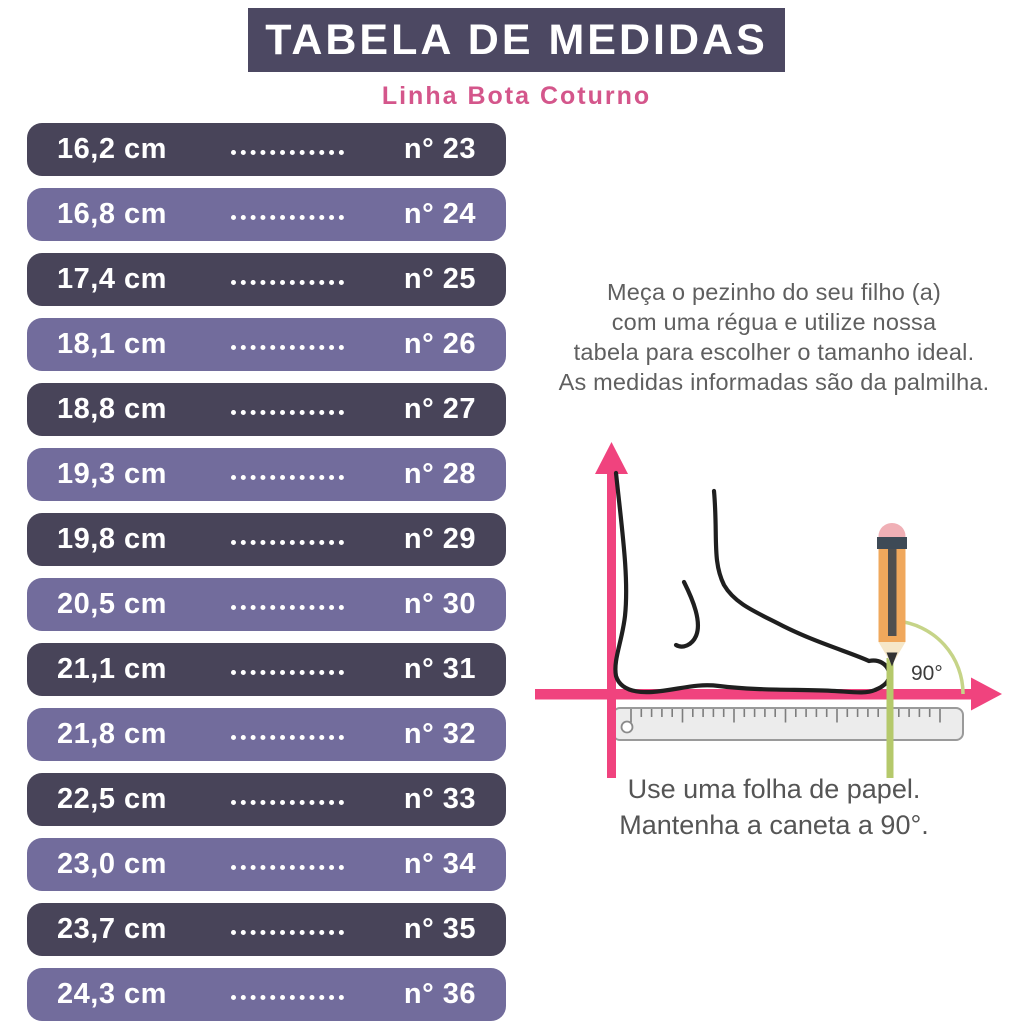  Describe the element at coordinates (112, 669) in the screenshot. I see `measurement-cm: 21,1 cm` at that location.